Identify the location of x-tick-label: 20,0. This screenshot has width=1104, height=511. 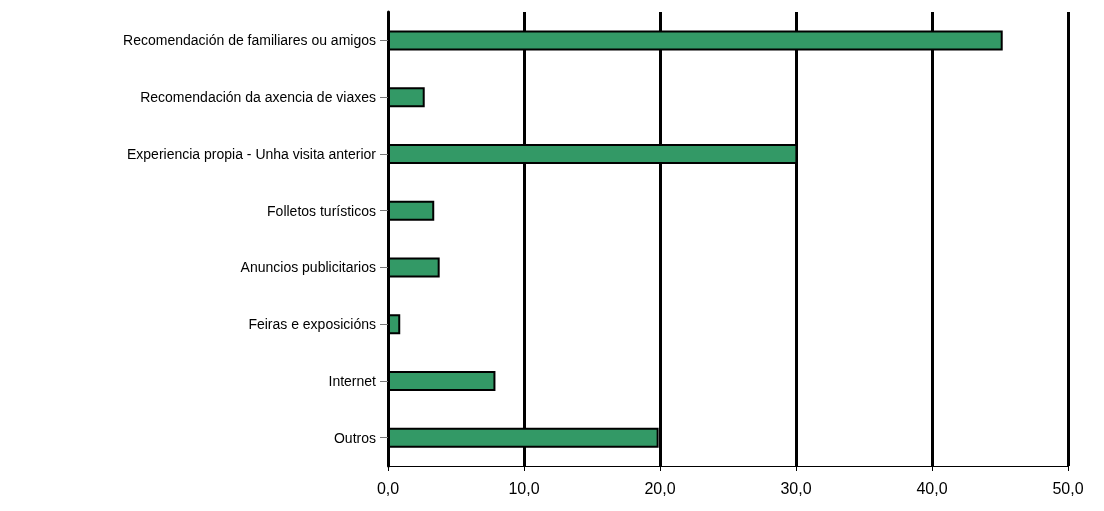
(660, 488).